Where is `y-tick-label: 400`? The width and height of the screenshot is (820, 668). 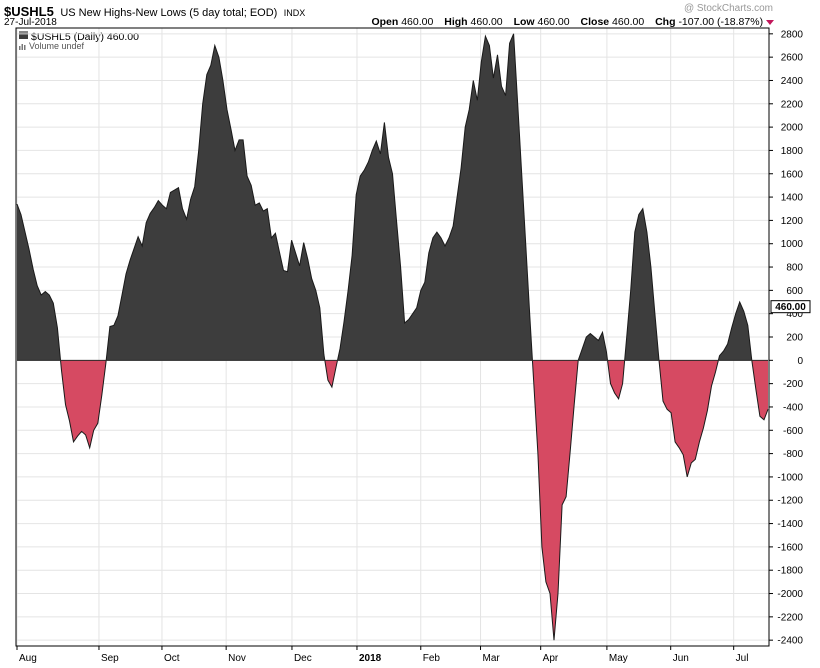 y-tick-label: 400 is located at coordinates (794, 314).